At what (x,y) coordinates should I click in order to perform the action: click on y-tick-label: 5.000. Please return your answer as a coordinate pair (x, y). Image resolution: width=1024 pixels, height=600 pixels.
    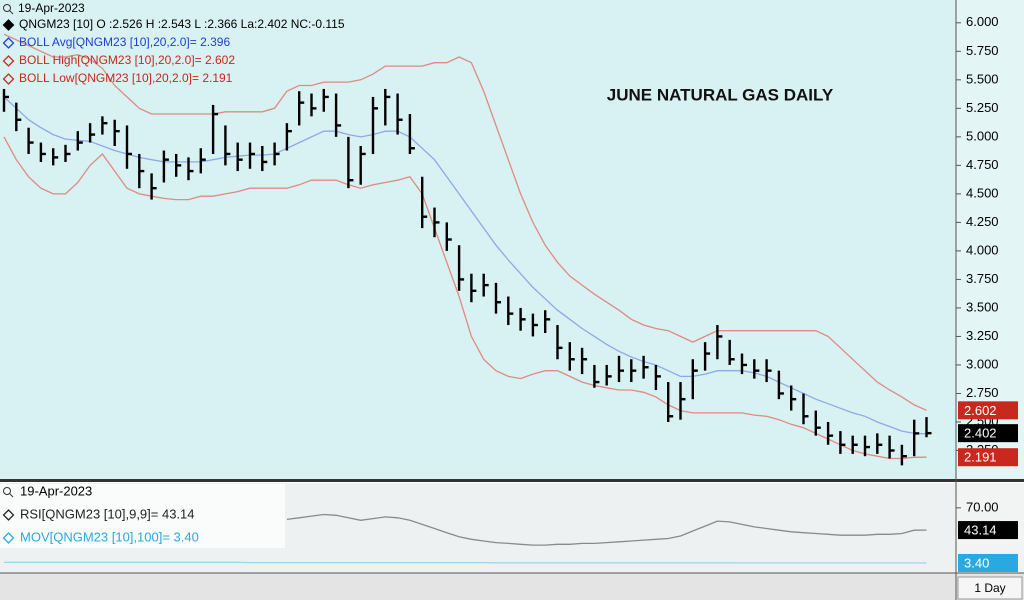
    Looking at the image, I should click on (982, 135).